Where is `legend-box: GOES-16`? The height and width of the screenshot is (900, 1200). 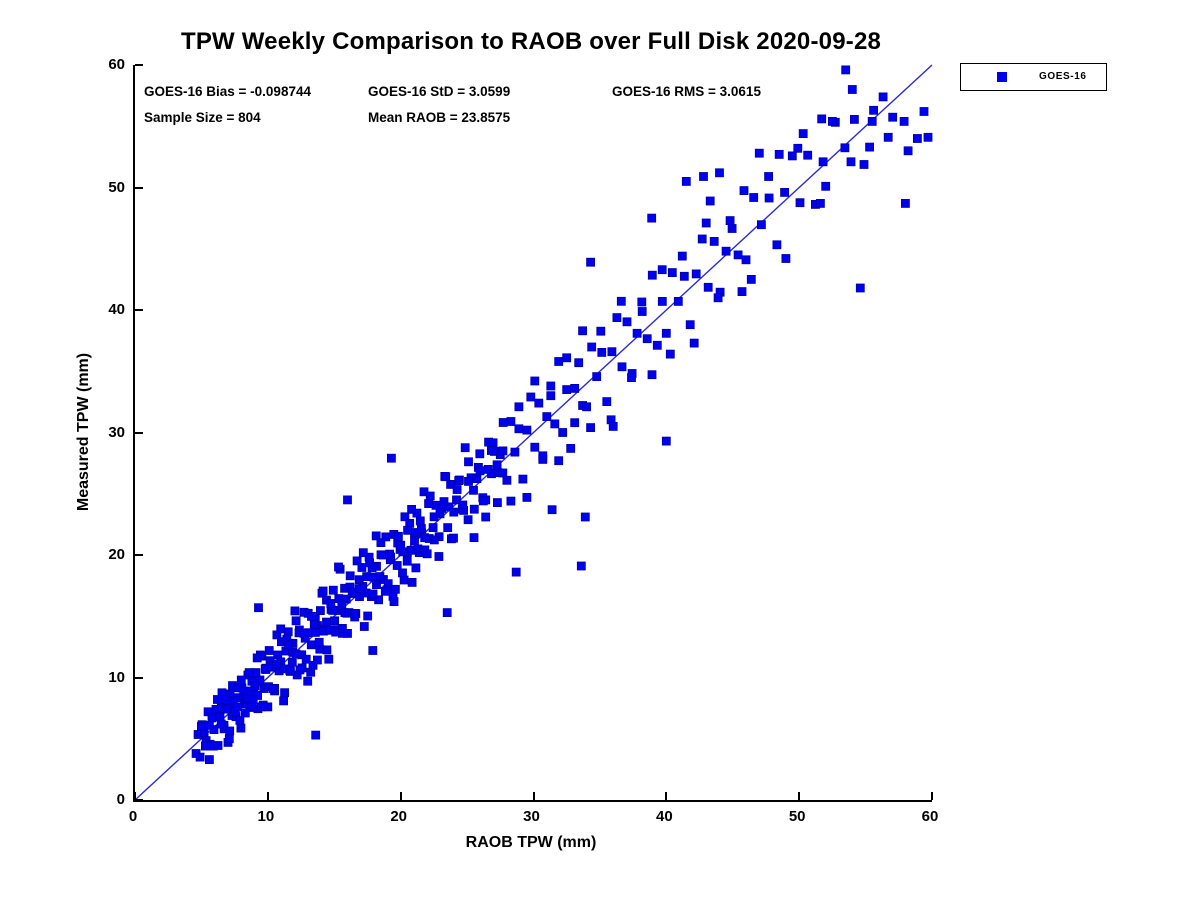
legend-box: GOES-16 is located at coordinates (1033, 77).